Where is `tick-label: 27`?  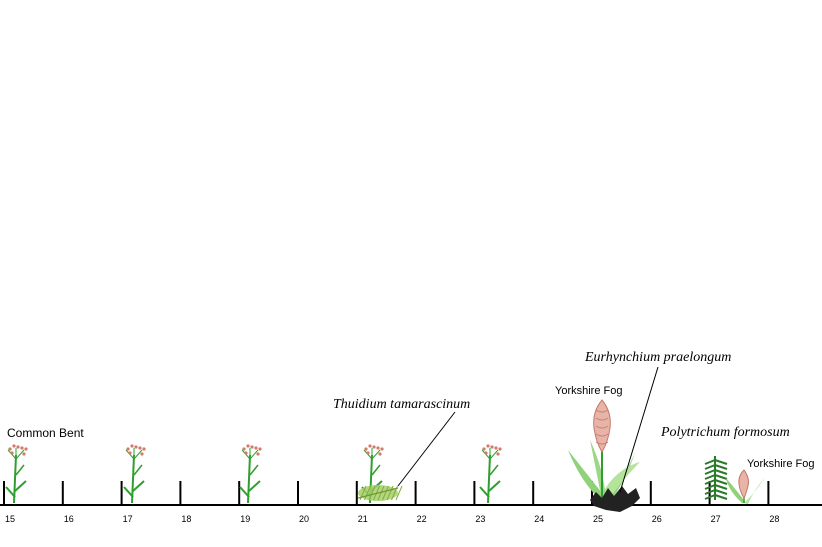 tick-label: 27 is located at coordinates (715, 519).